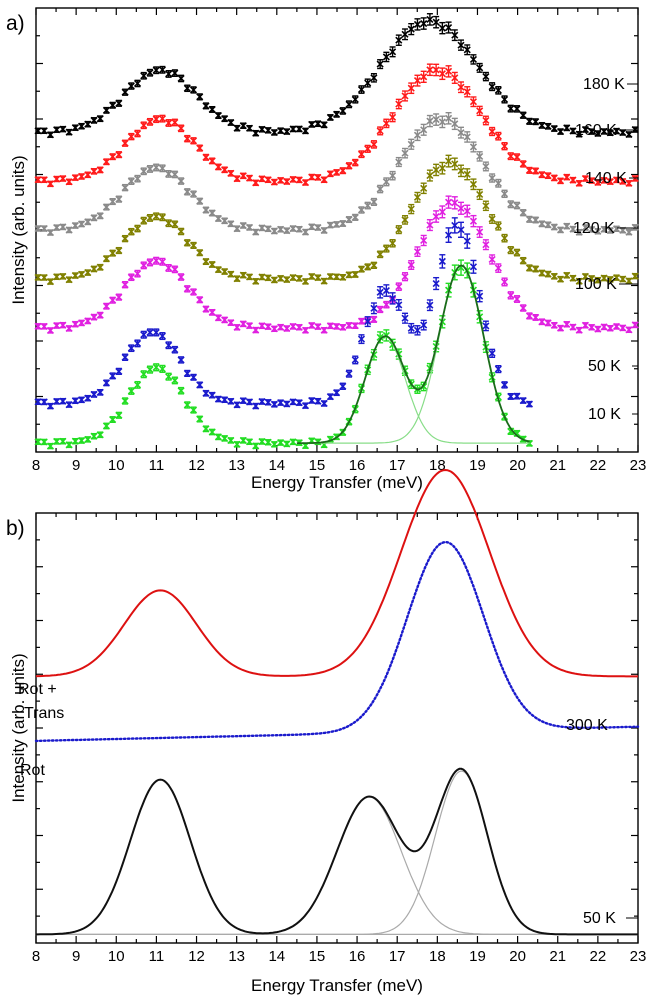 The height and width of the screenshot is (1008, 648). Describe the element at coordinates (15, 23) in the screenshot. I see `panel-label: a)` at that location.